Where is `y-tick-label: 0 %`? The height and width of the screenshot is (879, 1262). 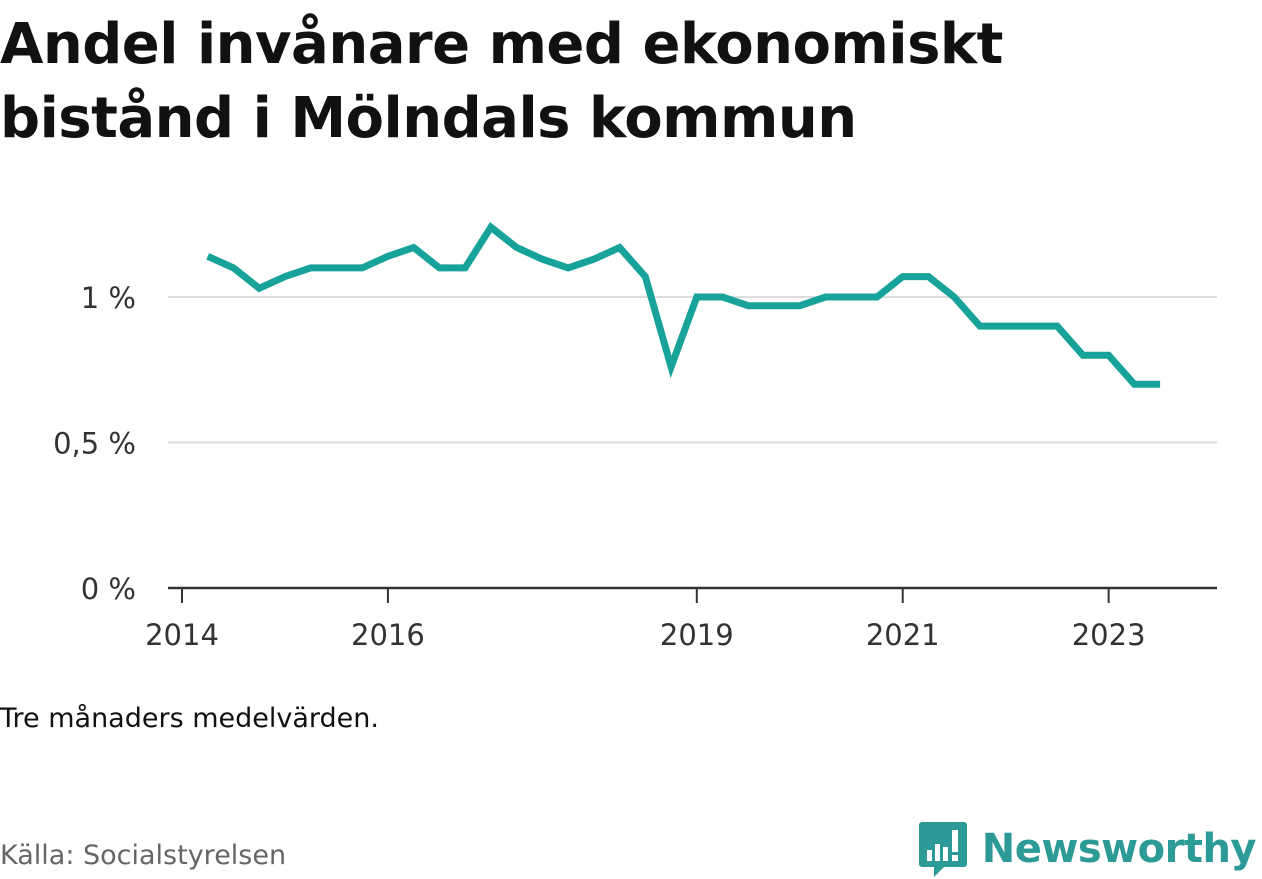 y-tick-label: 0 % is located at coordinates (108, 589).